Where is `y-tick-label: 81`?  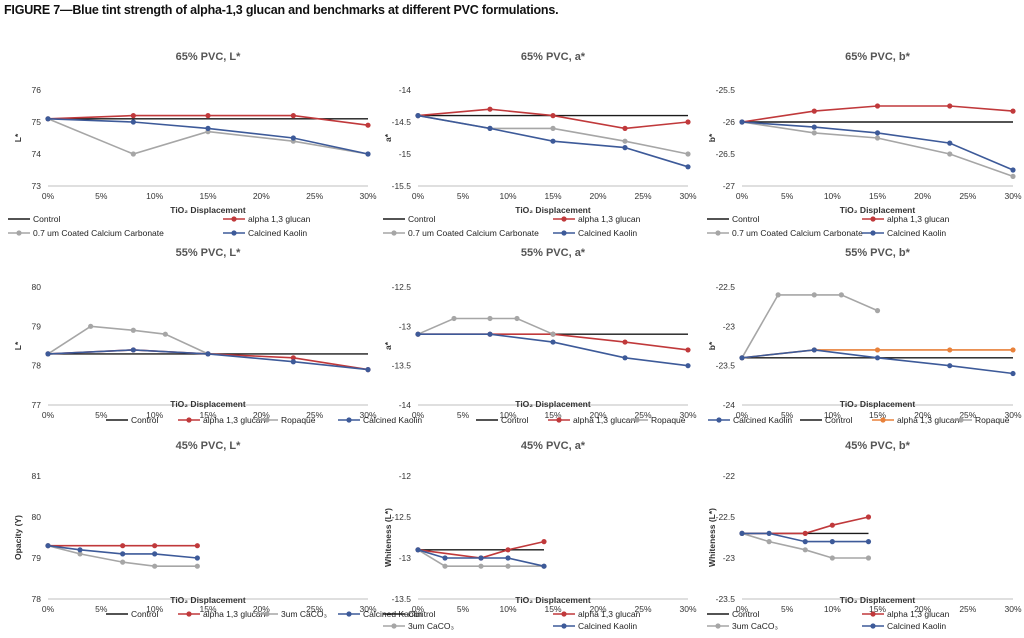 y-tick-label: 81 is located at coordinates (37, 476).